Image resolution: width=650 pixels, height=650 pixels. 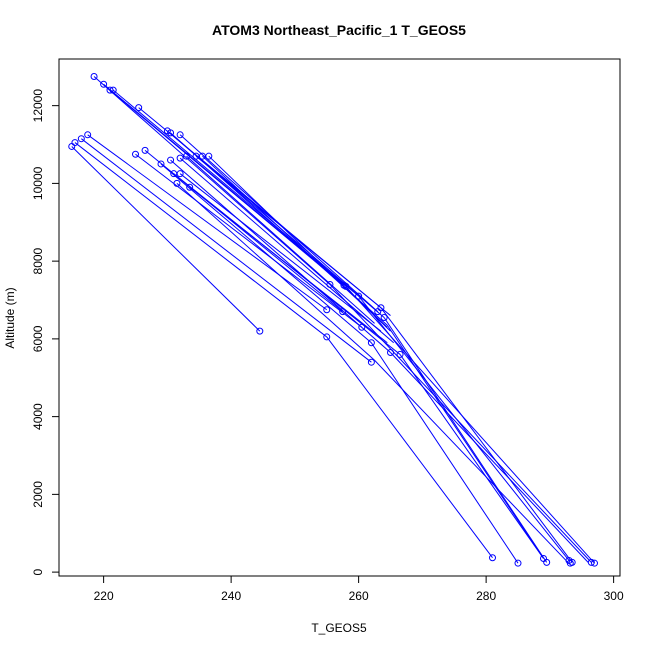 What do you see at coordinates (38, 494) in the screenshot?
I see `y-tick-label-1: 2000` at bounding box center [38, 494].